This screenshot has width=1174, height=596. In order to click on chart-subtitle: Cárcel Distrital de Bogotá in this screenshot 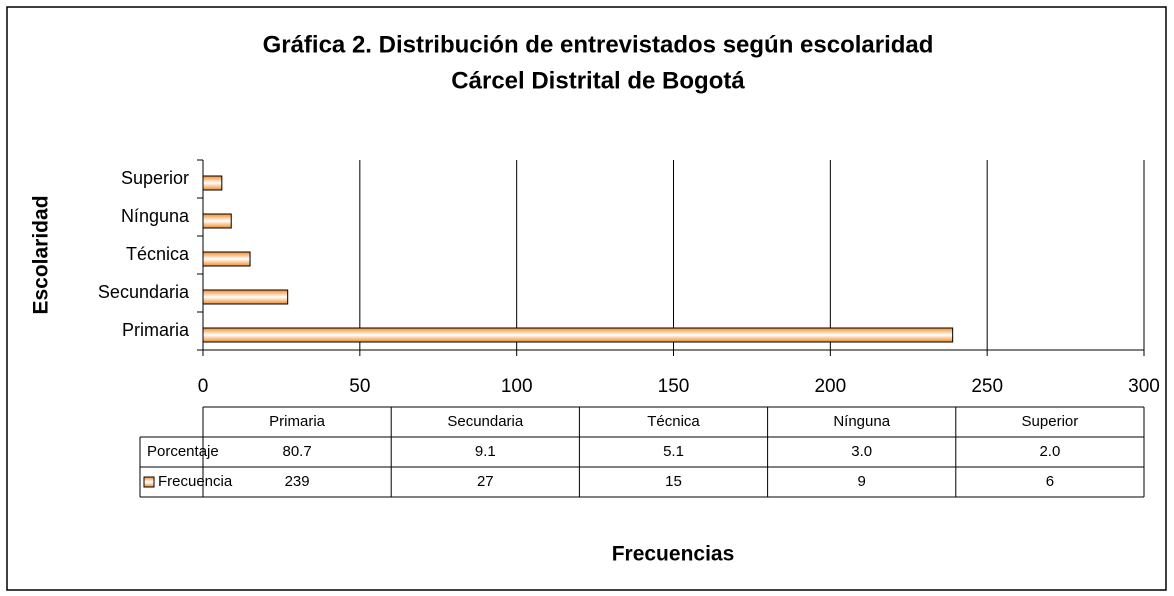, I will do `click(598, 80)`.